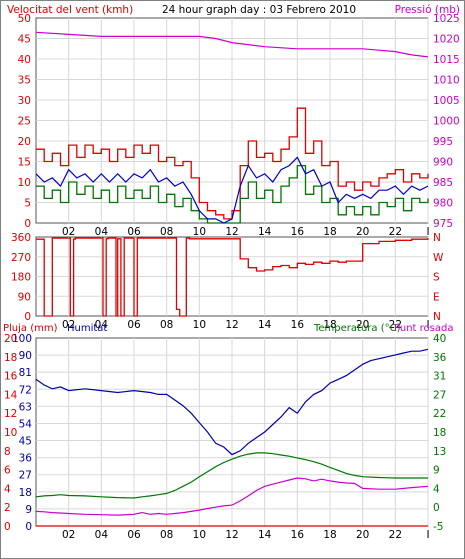  Describe the element at coordinates (439, 452) in the screenshot. I see `y-tick-label-right: 13` at that location.